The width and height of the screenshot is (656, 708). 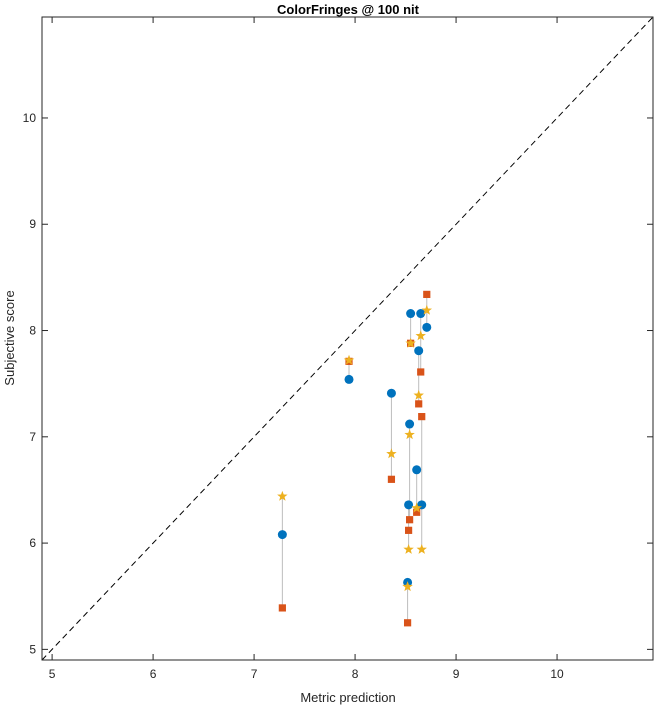 I want to click on x-axis-label: Metric prediction, so click(x=347, y=697).